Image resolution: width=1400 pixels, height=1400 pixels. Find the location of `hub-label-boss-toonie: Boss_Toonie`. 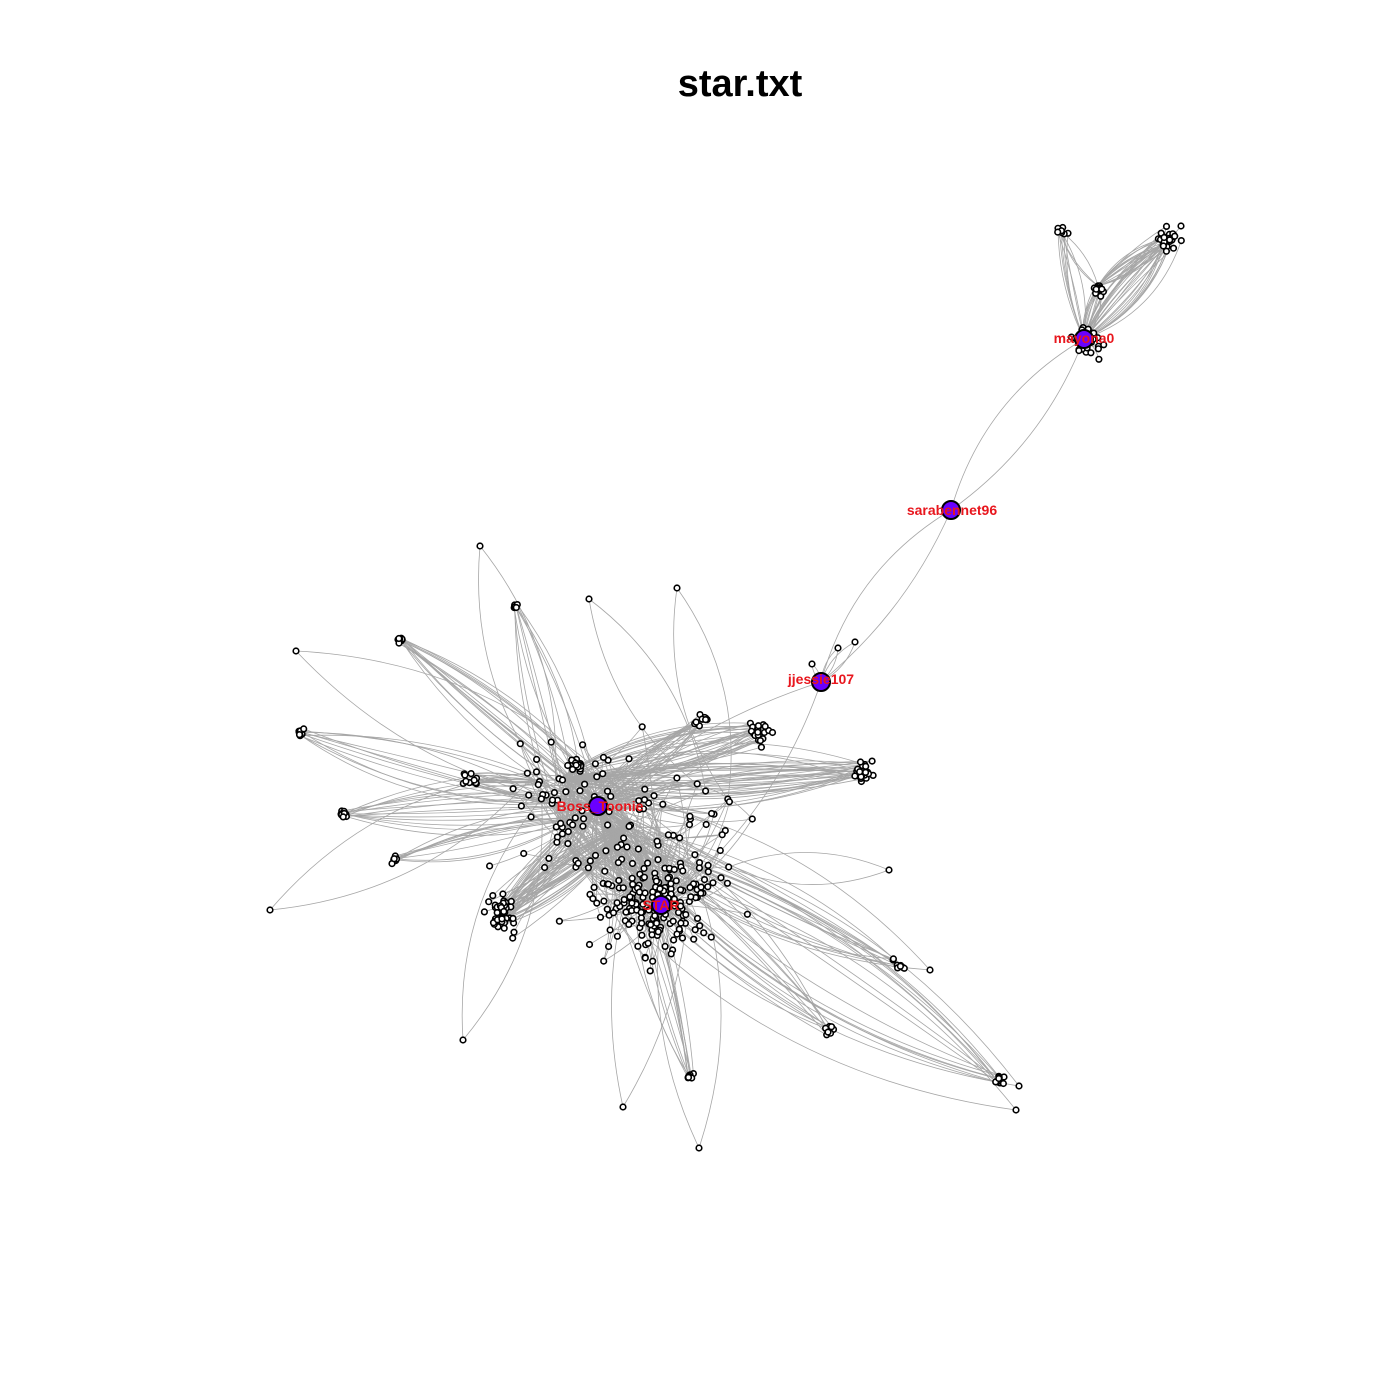

hub-label-boss-toonie: Boss_Toonie is located at coordinates (600, 806).